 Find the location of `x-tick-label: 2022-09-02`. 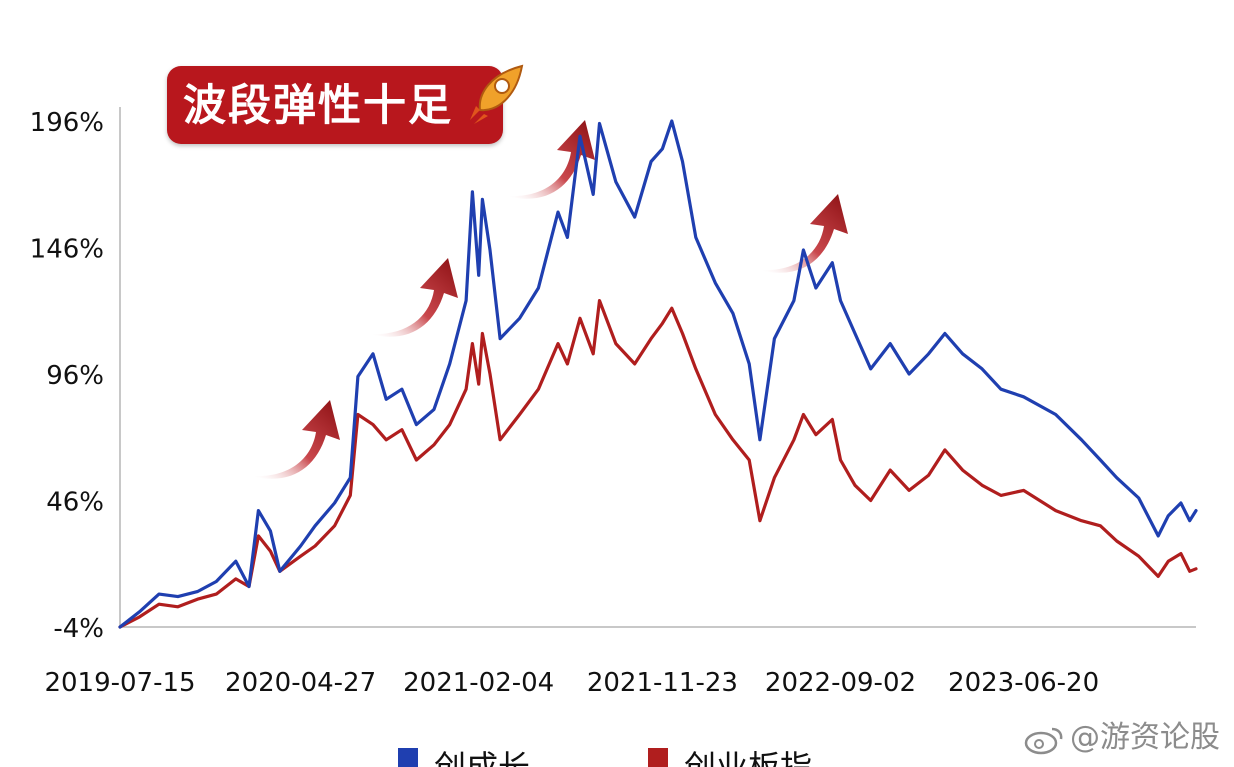

x-tick-label: 2022-09-02 is located at coordinates (840, 683).